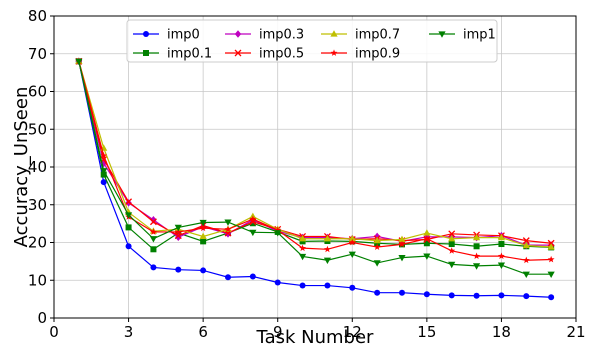  I want to click on x-axis-label: Task Number, so click(315, 337).